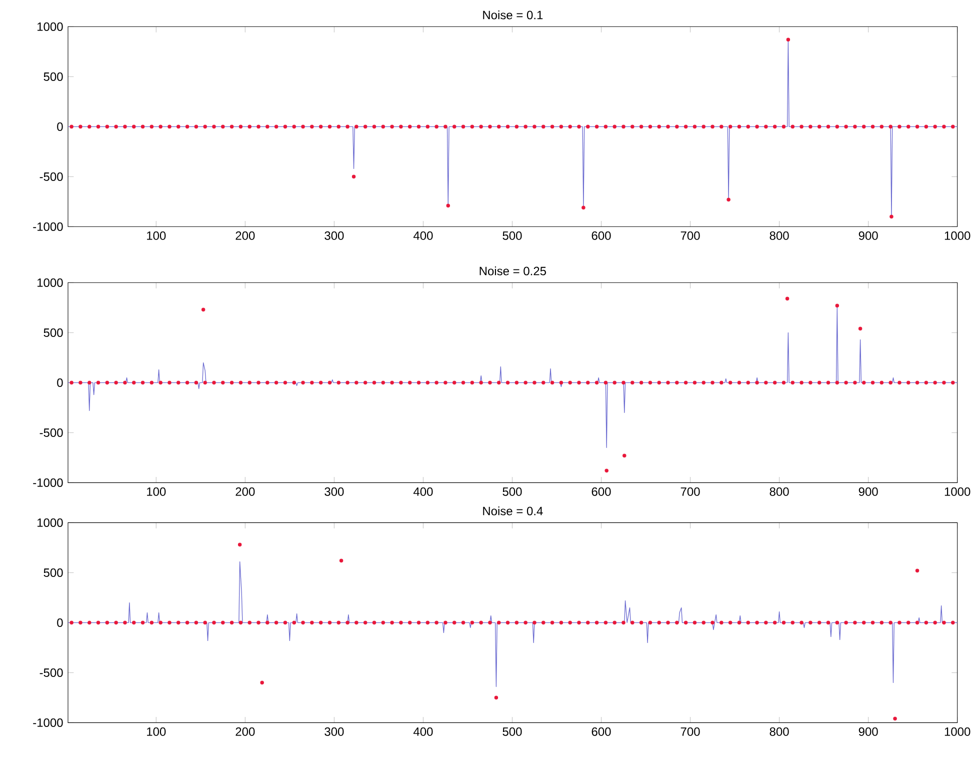 The width and height of the screenshot is (973, 764). What do you see at coordinates (513, 15) in the screenshot?
I see `chart-title: Noise = 0.1` at bounding box center [513, 15].